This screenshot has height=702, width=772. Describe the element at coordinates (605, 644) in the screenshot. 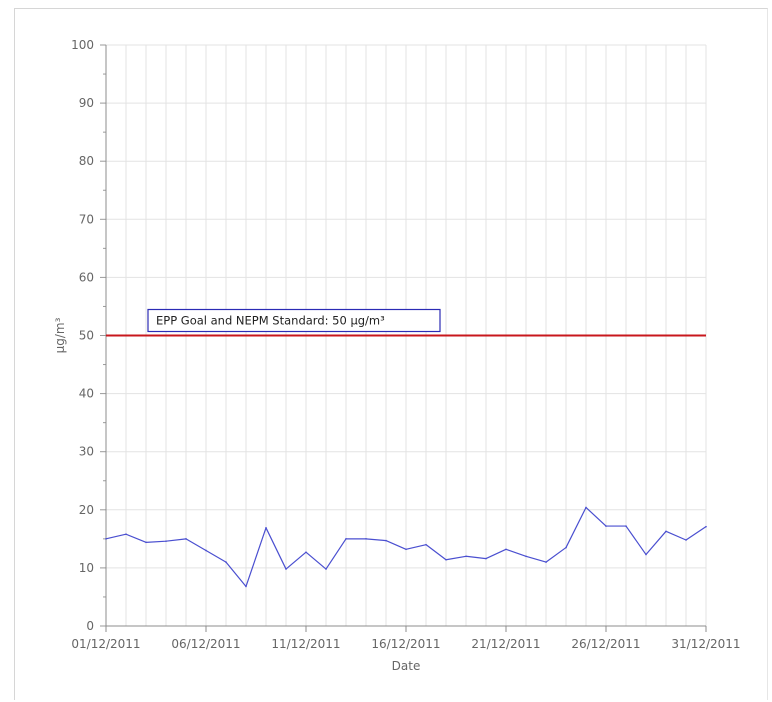

I see `x-tick-label: 26/12/2011` at that location.